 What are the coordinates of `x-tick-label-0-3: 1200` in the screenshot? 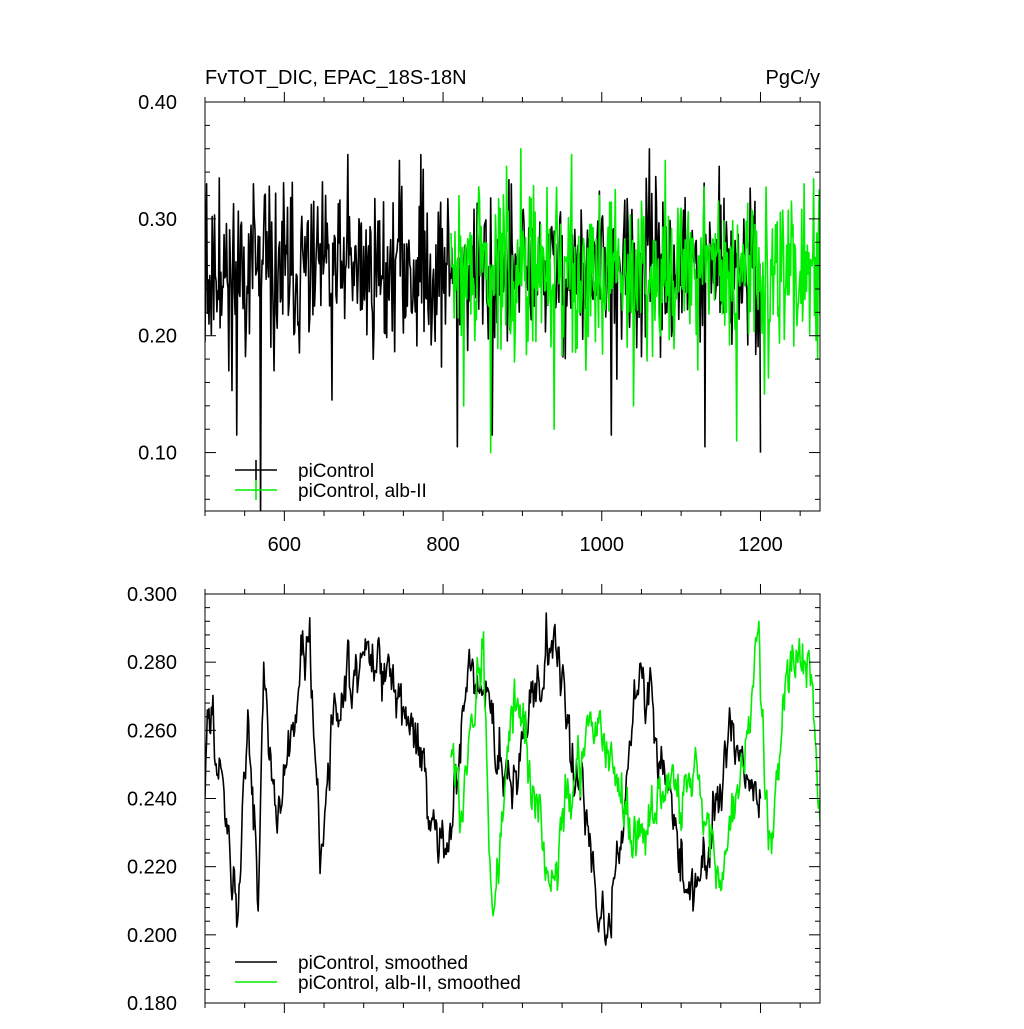 It's located at (760, 545).